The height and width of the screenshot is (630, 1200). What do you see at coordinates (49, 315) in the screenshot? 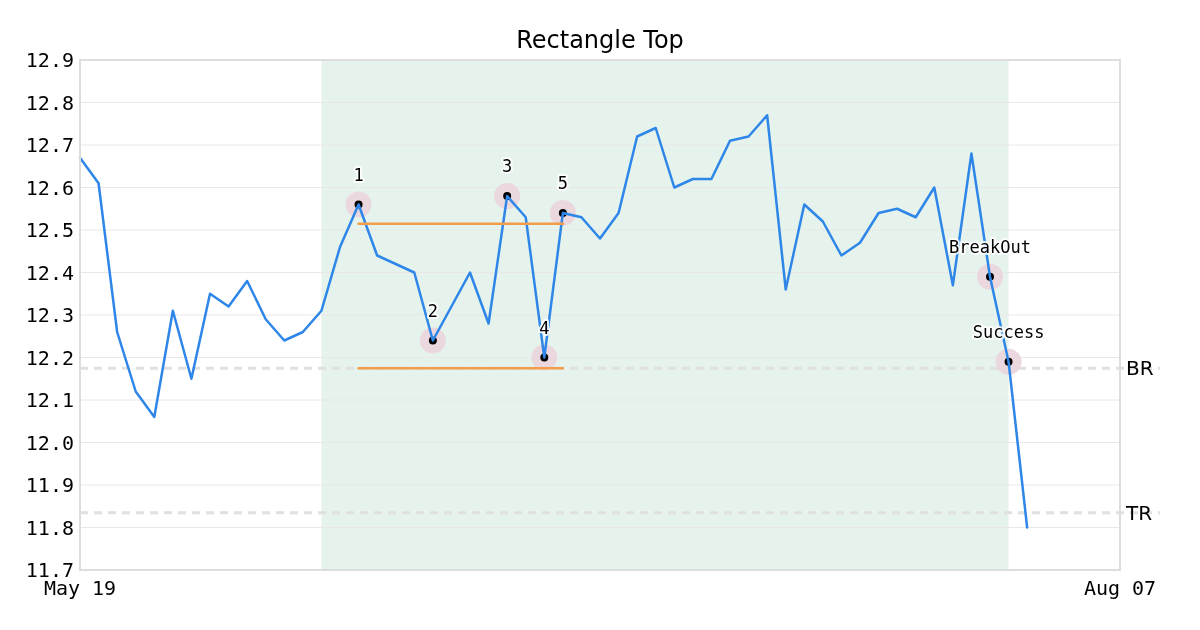
I see `y-tick-label: 12.3` at bounding box center [49, 315].